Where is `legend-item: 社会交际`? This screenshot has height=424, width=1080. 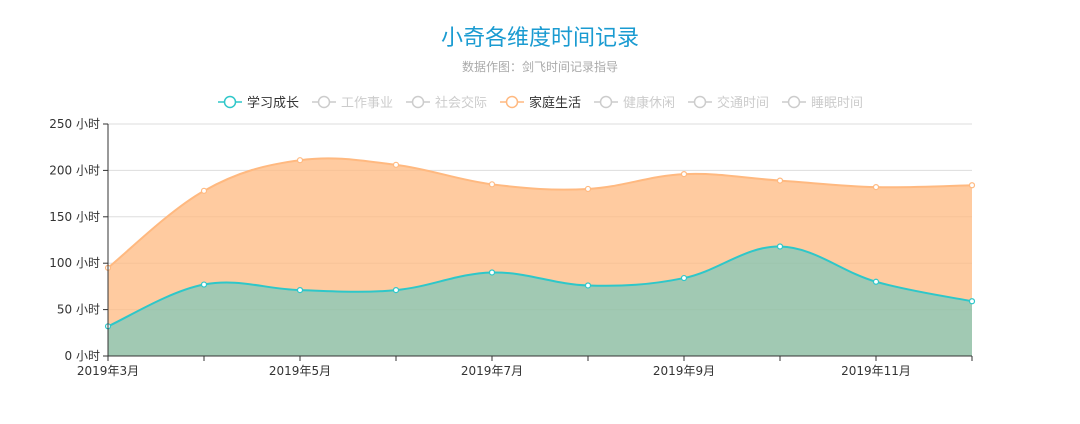
legend-item: 社会交际 is located at coordinates (446, 101).